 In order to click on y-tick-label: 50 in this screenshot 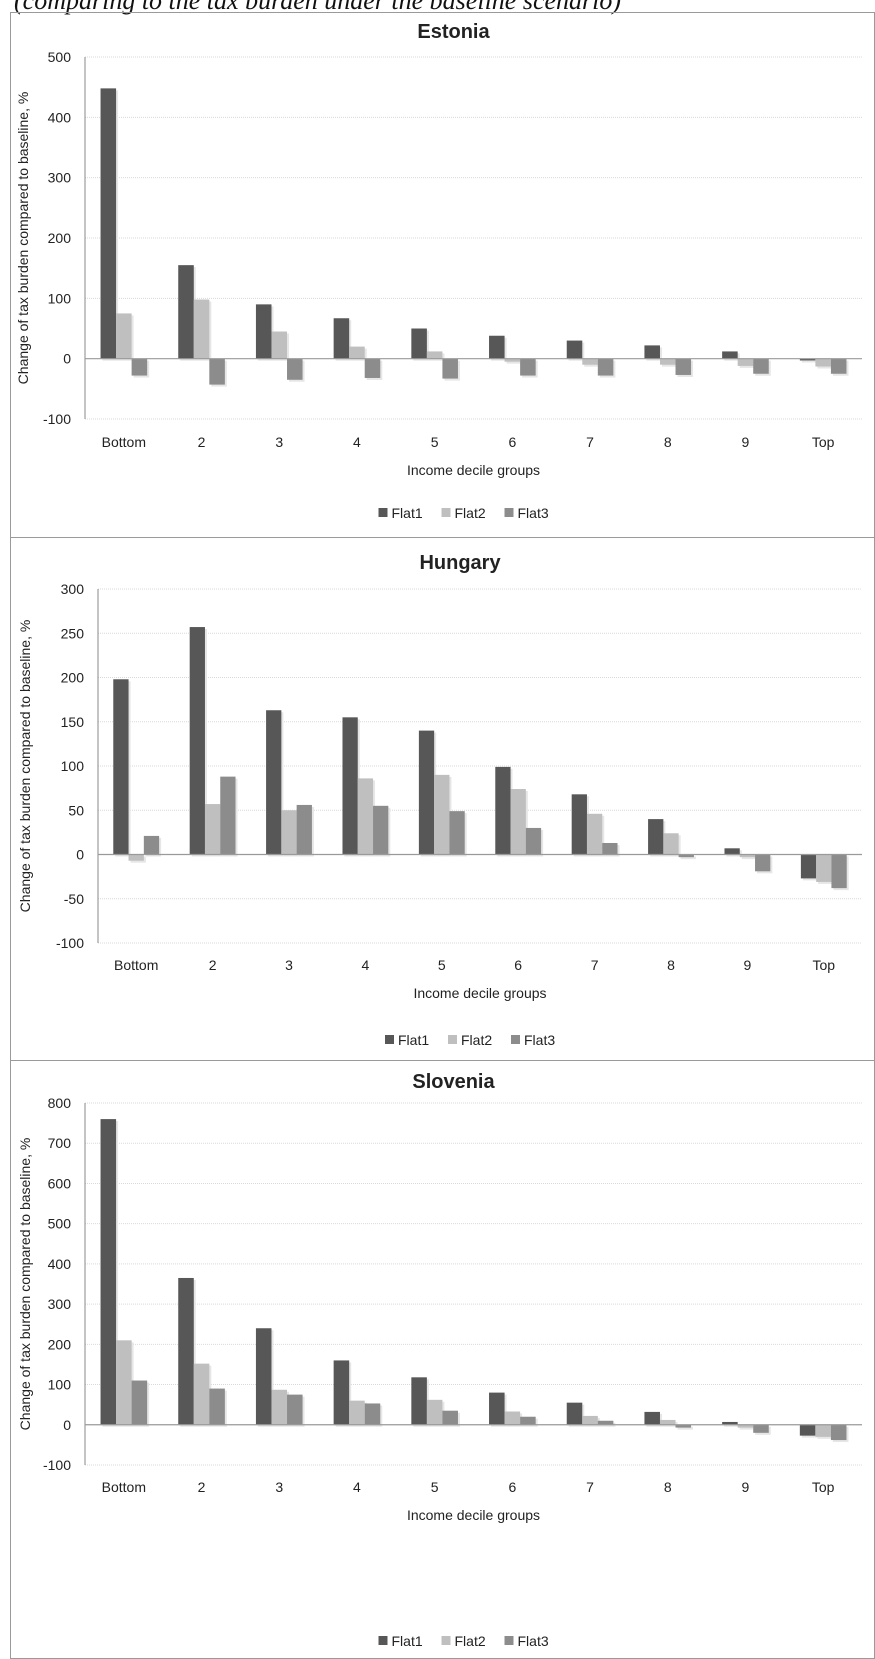, I will do `click(76, 810)`.